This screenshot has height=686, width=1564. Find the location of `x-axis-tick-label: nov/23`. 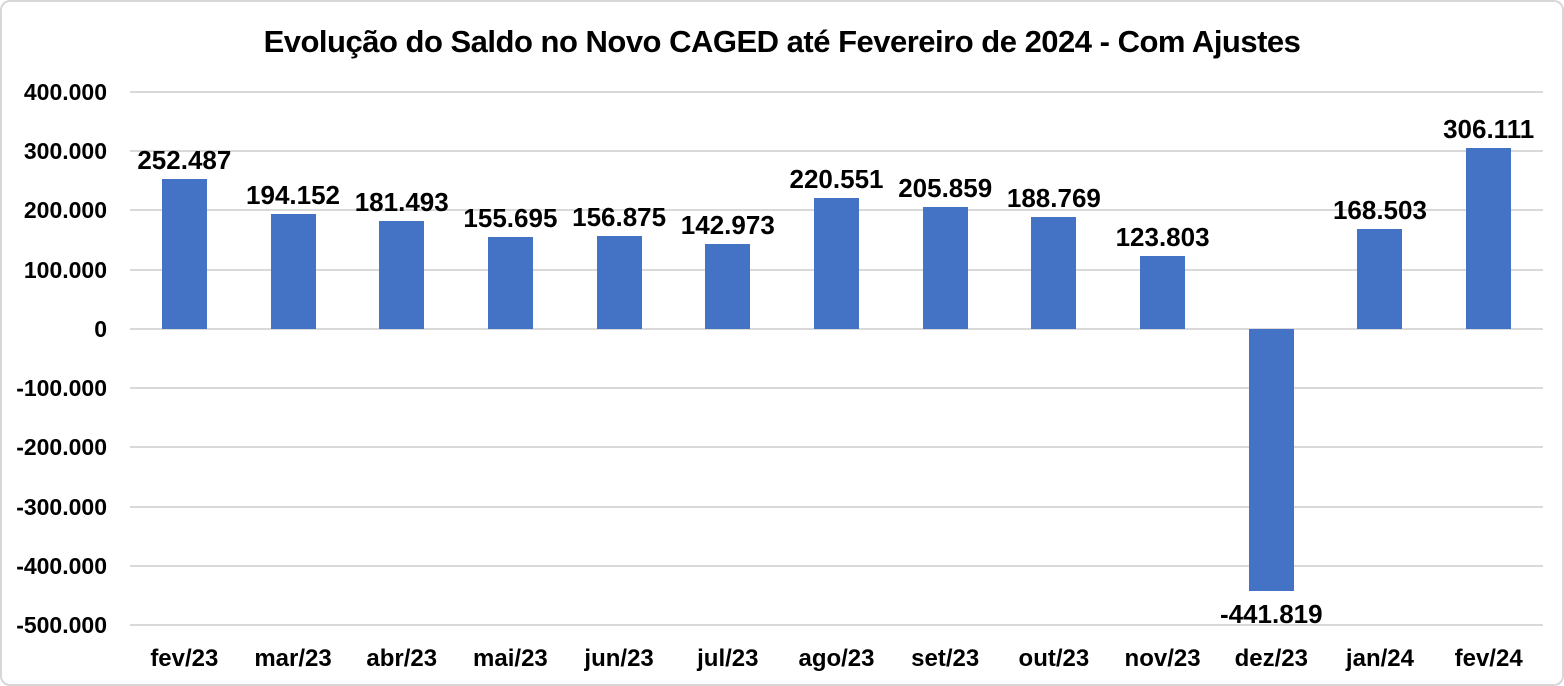

x-axis-tick-label: nov/23 is located at coordinates (1162, 658).